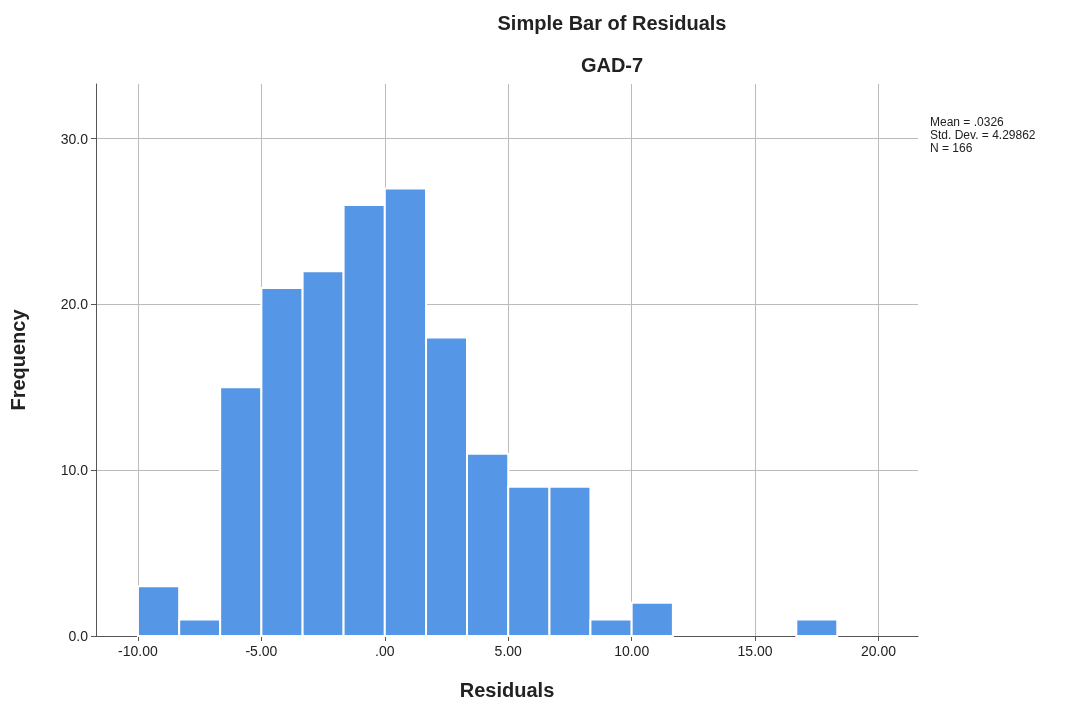 The height and width of the screenshot is (711, 1074). Describe the element at coordinates (74, 304) in the screenshot. I see `y-tick-label: 20.0` at that location.